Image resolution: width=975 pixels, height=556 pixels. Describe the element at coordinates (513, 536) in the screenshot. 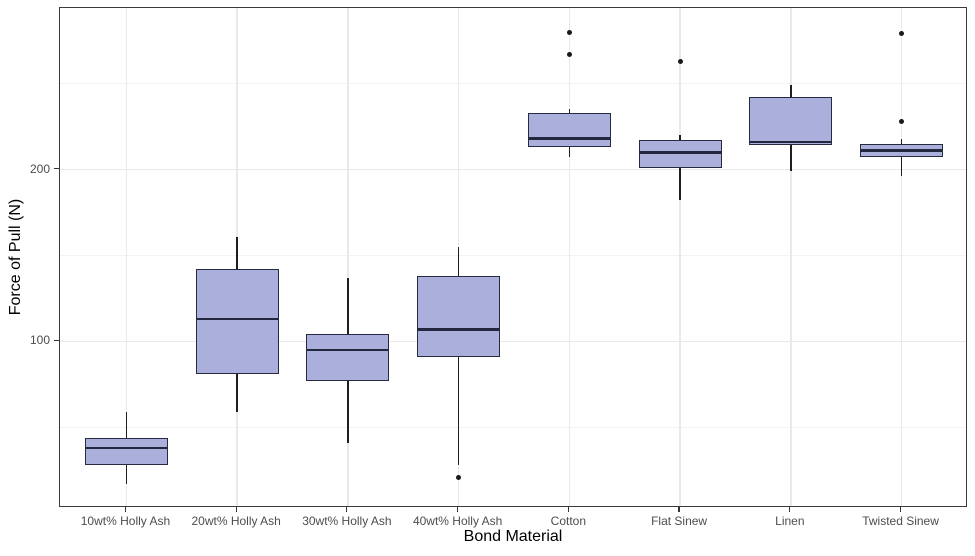

I see `x-axis-title: Bond Material` at that location.